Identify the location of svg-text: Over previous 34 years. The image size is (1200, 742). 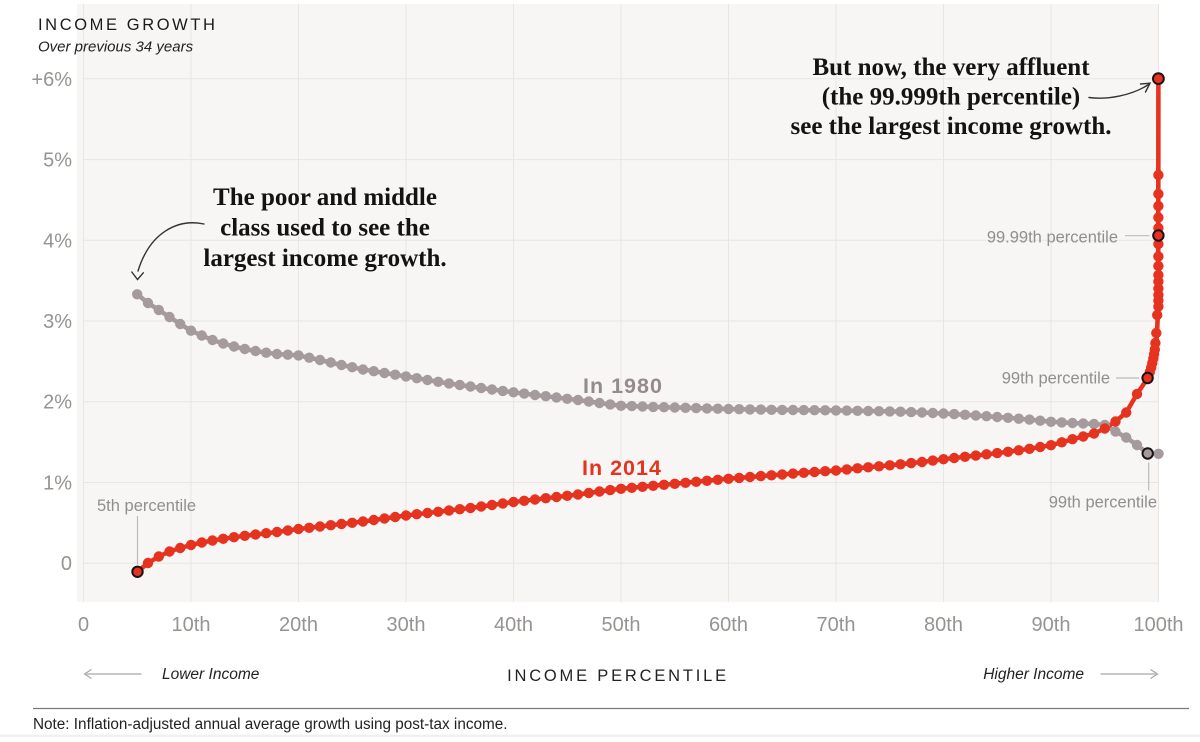
(116, 47).